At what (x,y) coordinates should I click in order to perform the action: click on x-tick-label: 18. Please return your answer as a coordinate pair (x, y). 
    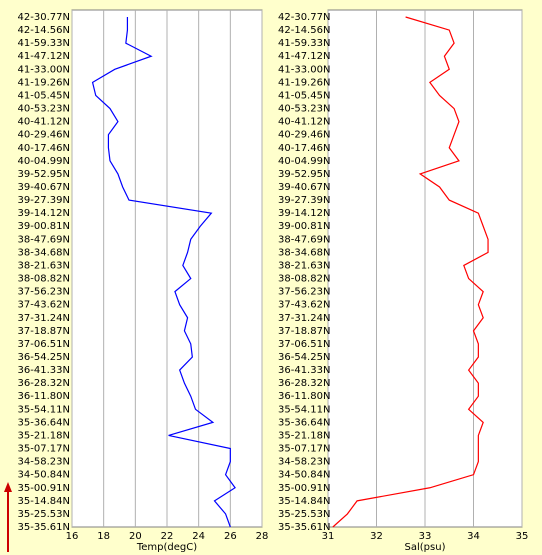
    Looking at the image, I should click on (103, 536).